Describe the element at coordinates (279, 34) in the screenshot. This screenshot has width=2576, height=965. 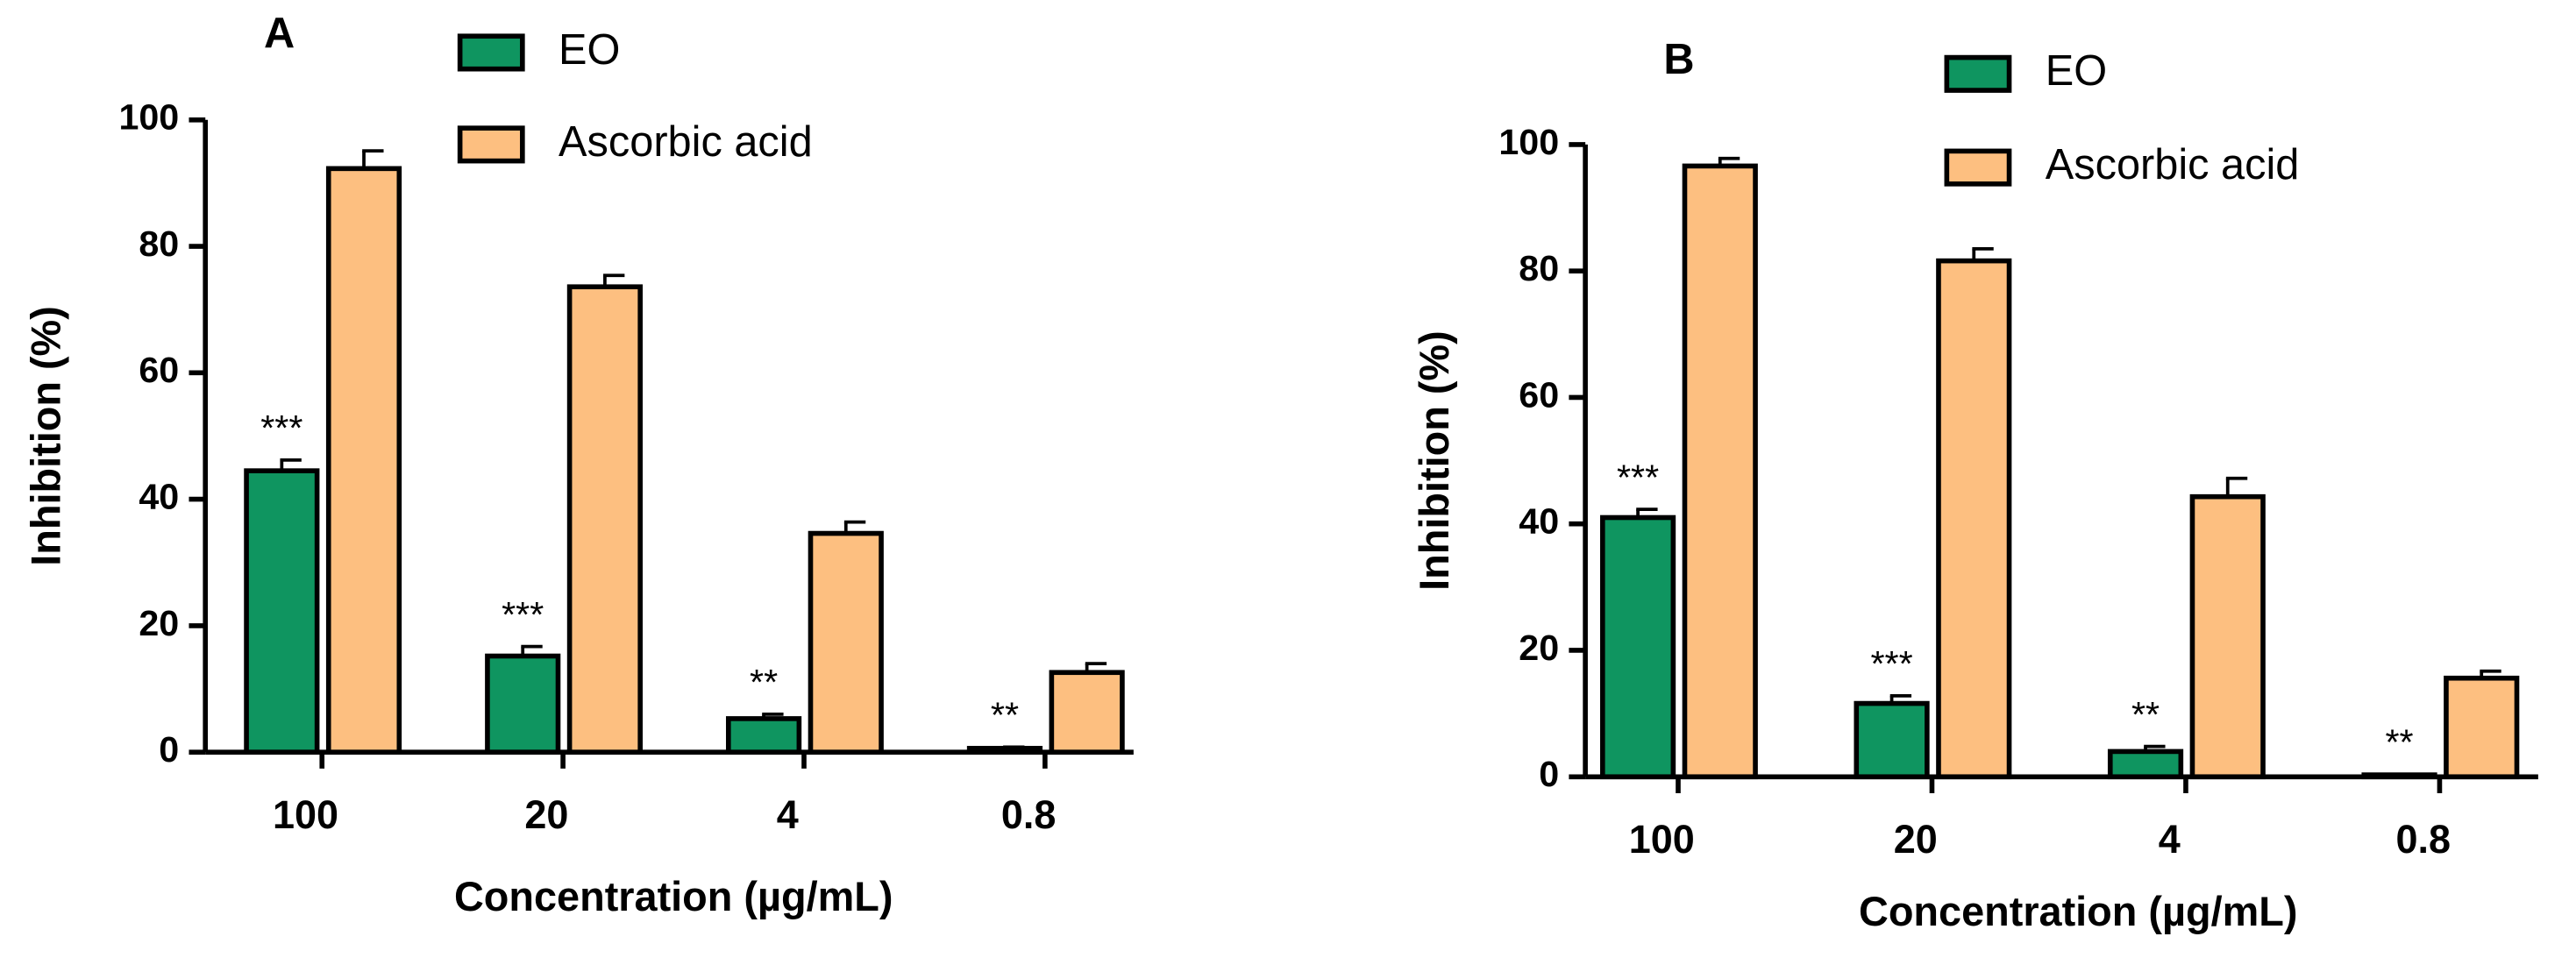
I see `panel-label: A` at that location.